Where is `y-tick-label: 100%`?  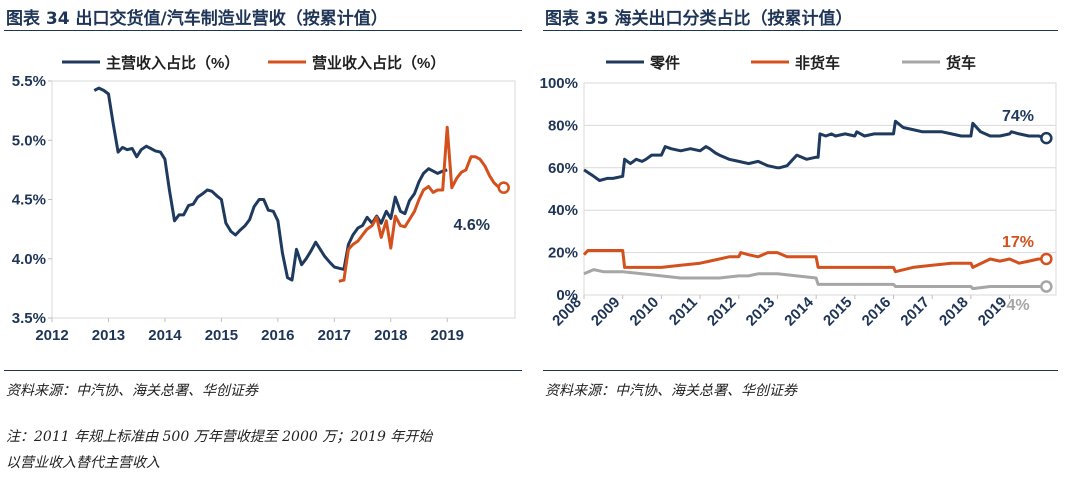 y-tick-label: 100% is located at coordinates (559, 83).